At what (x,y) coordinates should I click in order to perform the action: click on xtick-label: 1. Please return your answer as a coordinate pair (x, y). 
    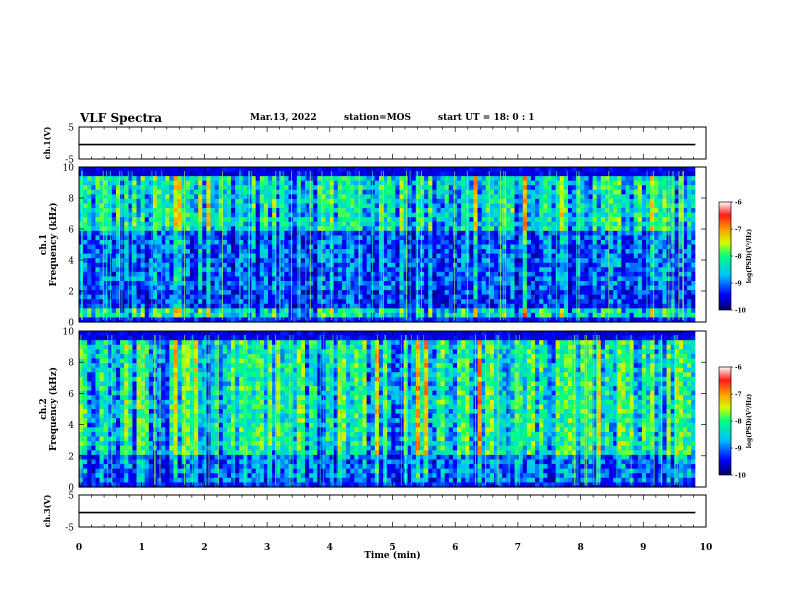
    Looking at the image, I should click on (142, 548).